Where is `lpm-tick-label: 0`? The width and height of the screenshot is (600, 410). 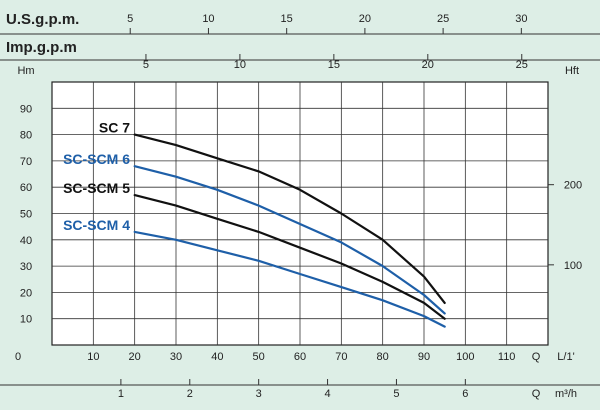
lpm-tick-label: 0 is located at coordinates (18, 357).